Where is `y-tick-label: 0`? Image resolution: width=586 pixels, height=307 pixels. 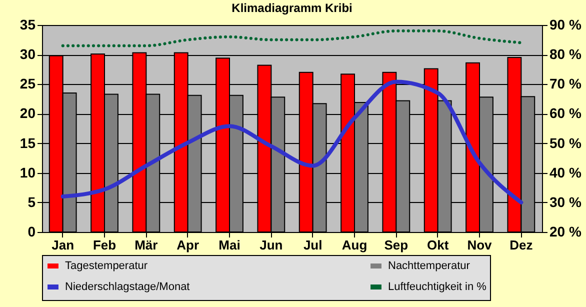
y-tick-label: 0 is located at coordinates (32, 232).